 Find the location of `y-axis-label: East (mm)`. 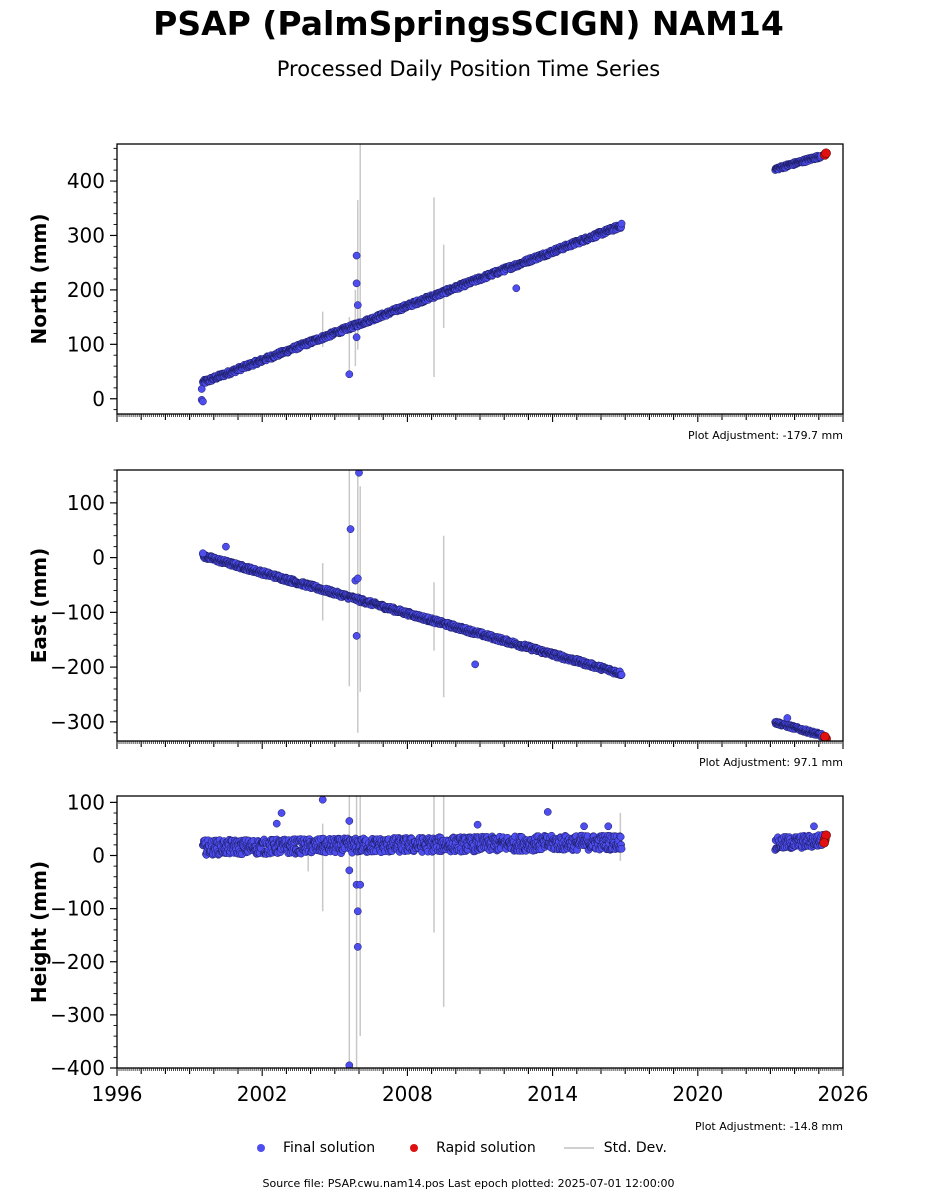

y-axis-label: East (mm) is located at coordinates (39, 606).